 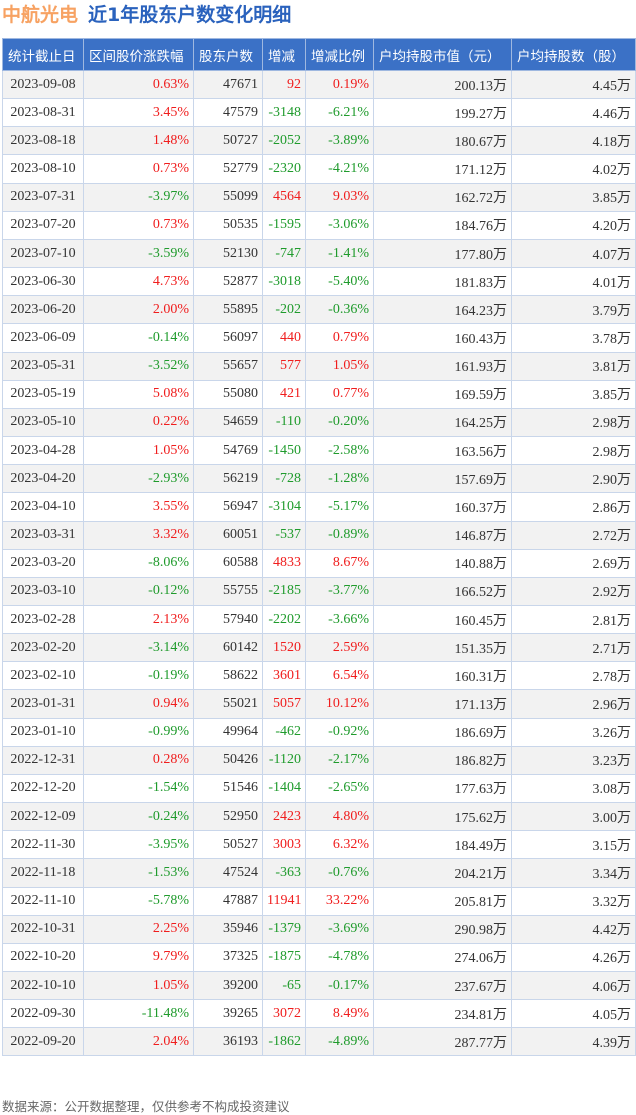 I want to click on table-cell: -8.06%, so click(x=138, y=563).